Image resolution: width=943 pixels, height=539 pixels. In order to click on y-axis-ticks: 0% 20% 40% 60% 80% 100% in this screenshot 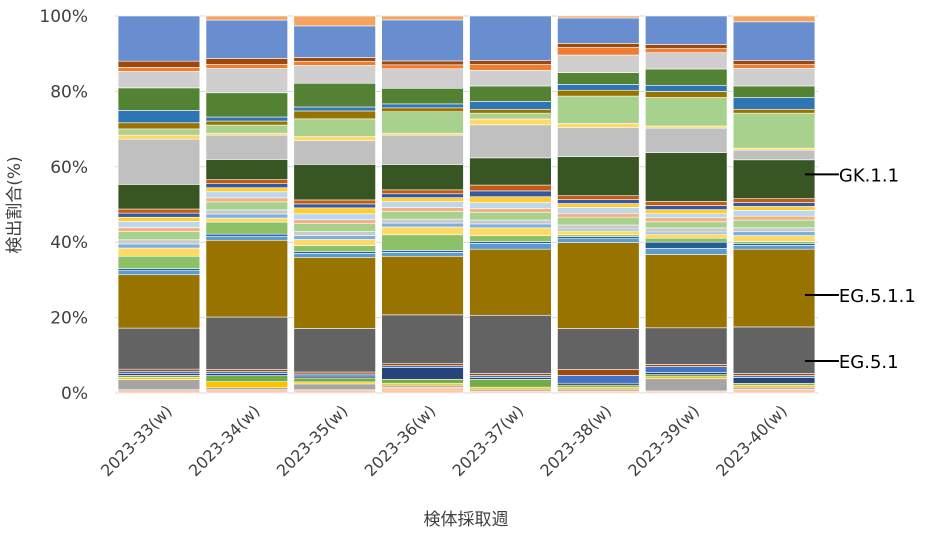, I will do `click(63, 205)`.